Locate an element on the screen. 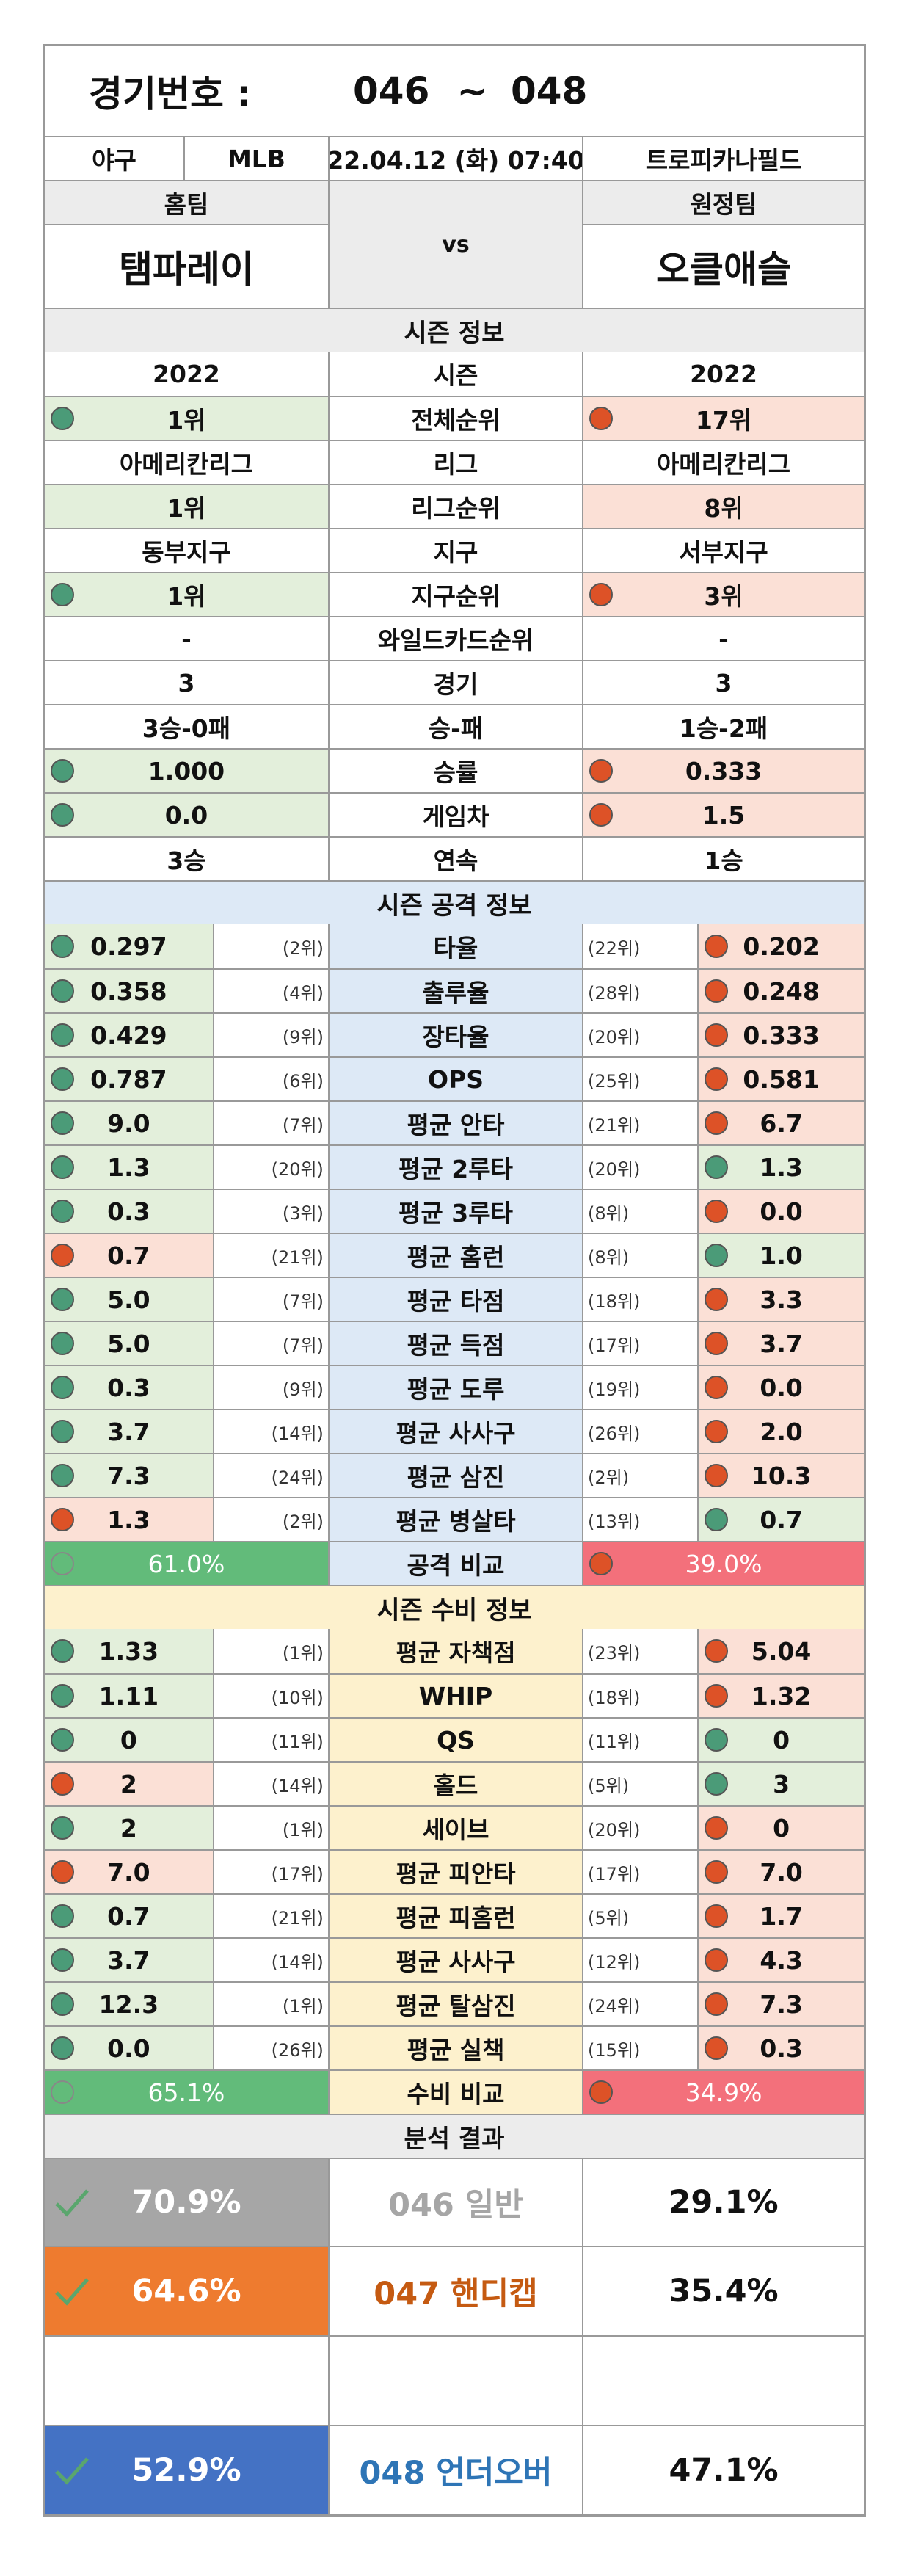 The height and width of the screenshot is (2576, 910). season-away-value: 1.5 is located at coordinates (723, 815).